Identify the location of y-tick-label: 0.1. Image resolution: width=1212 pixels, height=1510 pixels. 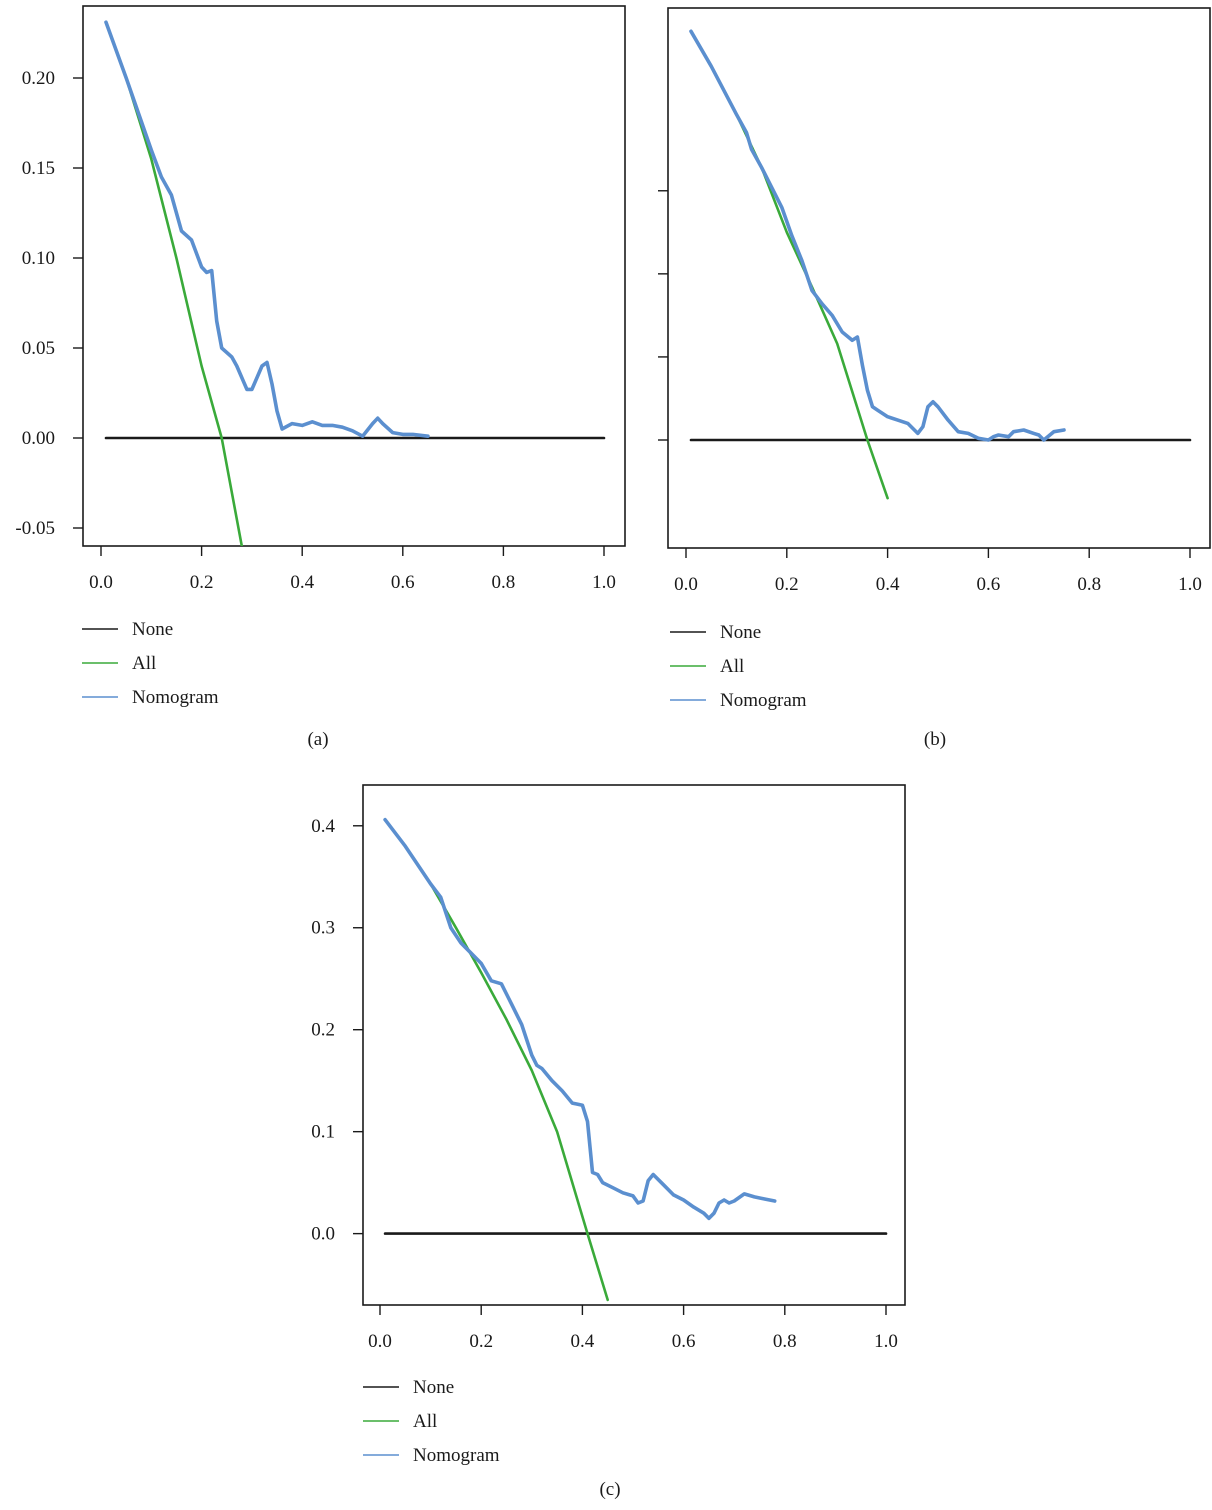
(323, 1132).